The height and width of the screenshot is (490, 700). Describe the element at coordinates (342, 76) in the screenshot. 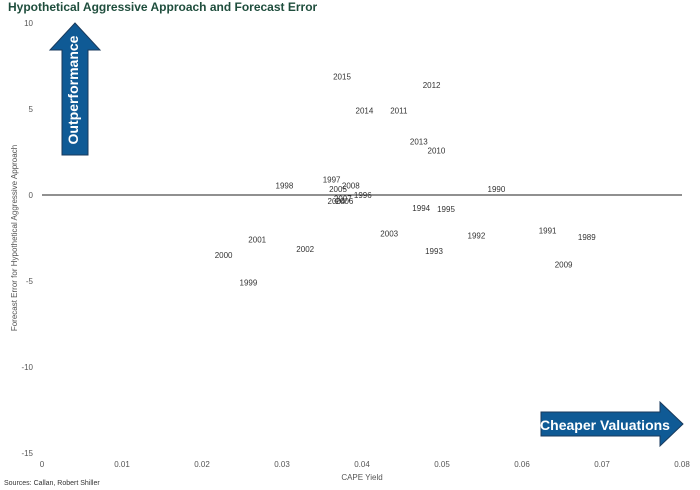

I see `point-label-2015: 2015` at that location.